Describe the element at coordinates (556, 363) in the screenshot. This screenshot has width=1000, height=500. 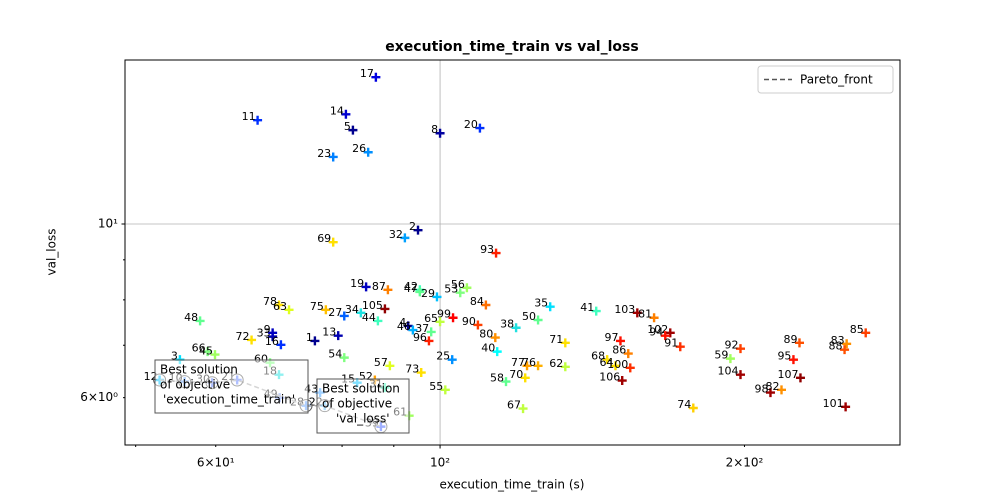
I see `point-label: 62` at that location.